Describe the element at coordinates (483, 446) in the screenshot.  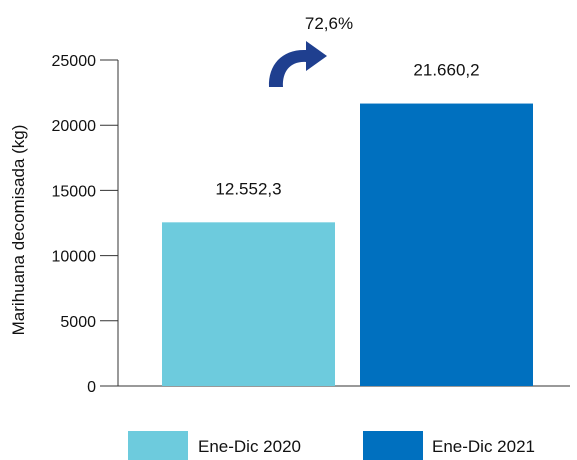
I see `legend-label-2: Ene-Dic 2021` at that location.